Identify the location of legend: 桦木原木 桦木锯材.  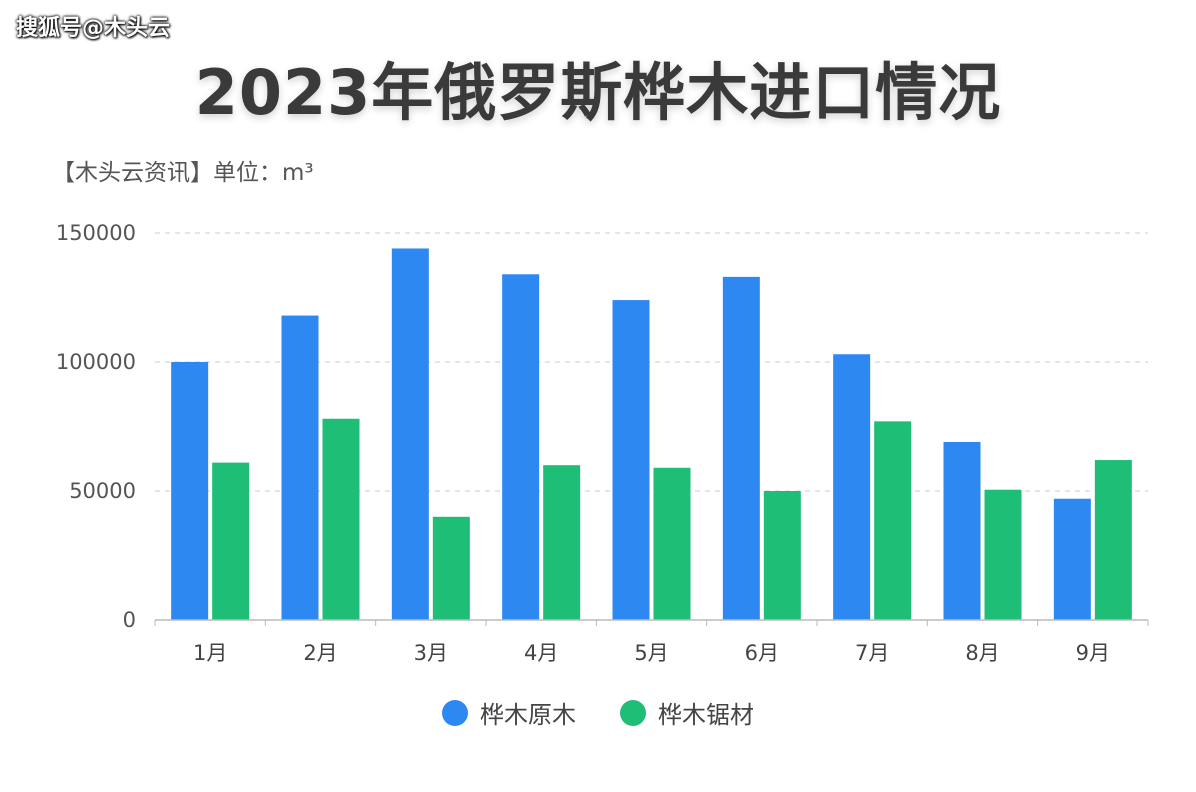
(598, 712).